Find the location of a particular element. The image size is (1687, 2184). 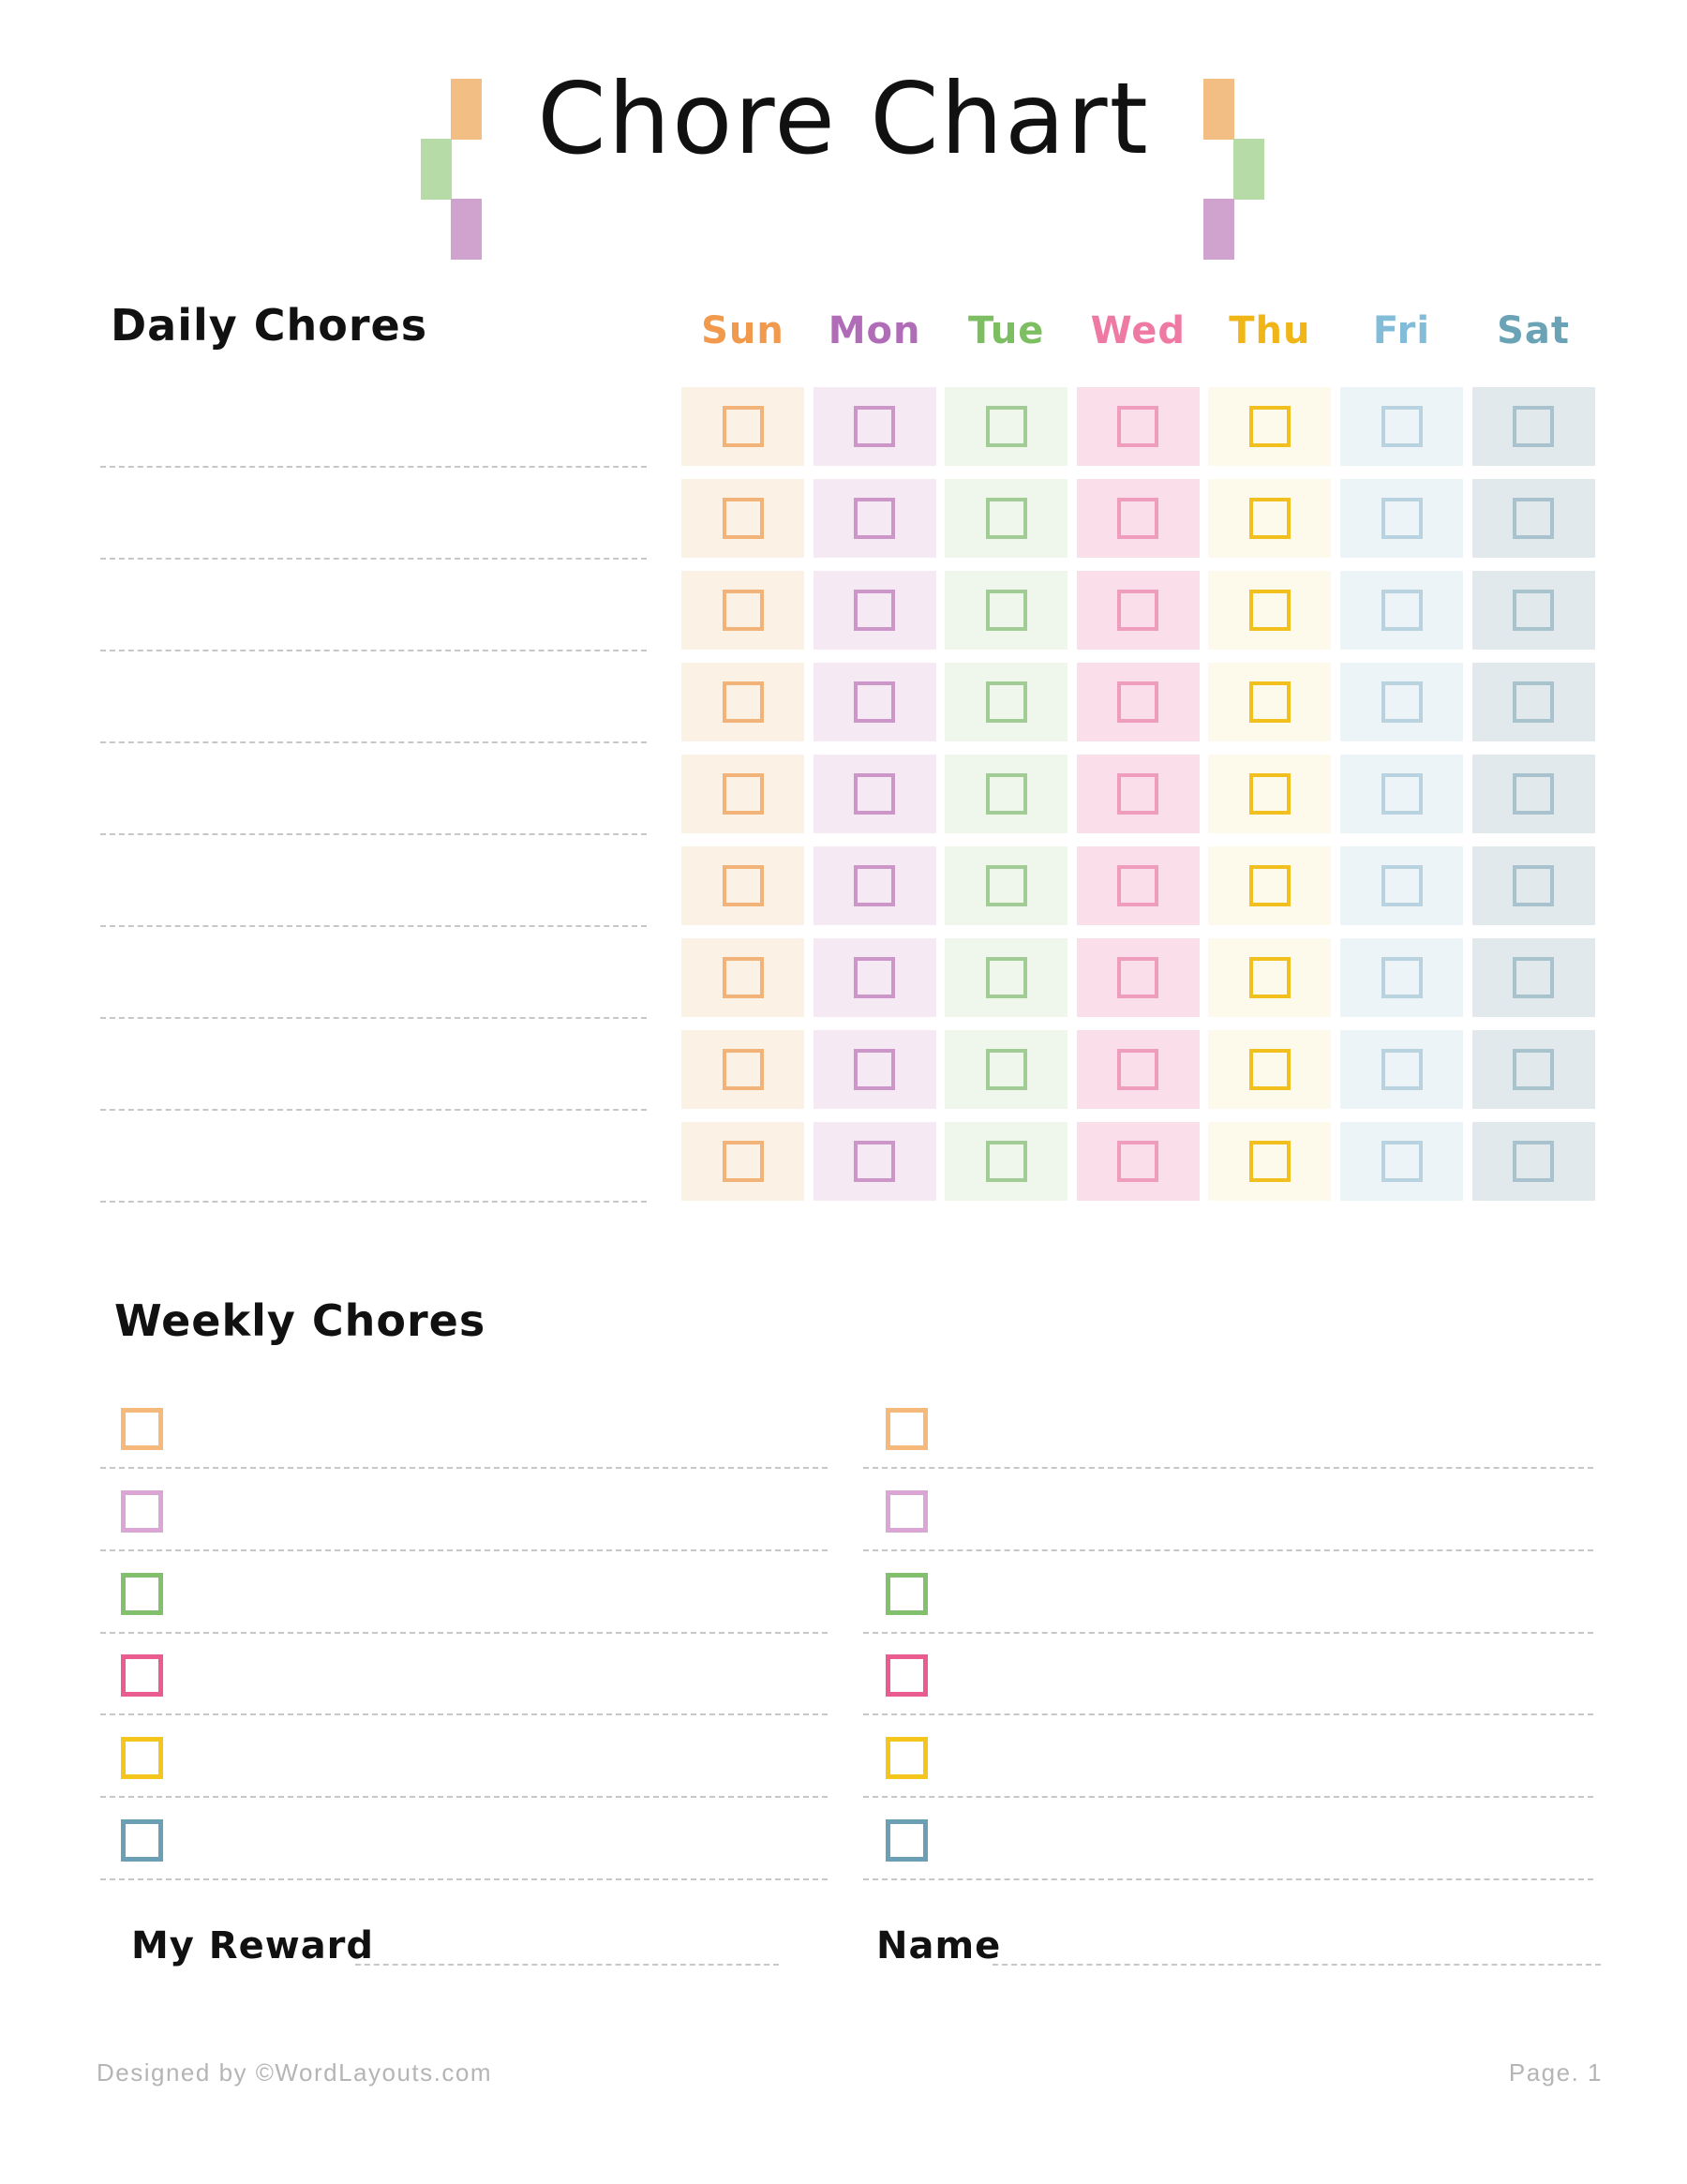

daily-cell-fri is located at coordinates (1401, 885).